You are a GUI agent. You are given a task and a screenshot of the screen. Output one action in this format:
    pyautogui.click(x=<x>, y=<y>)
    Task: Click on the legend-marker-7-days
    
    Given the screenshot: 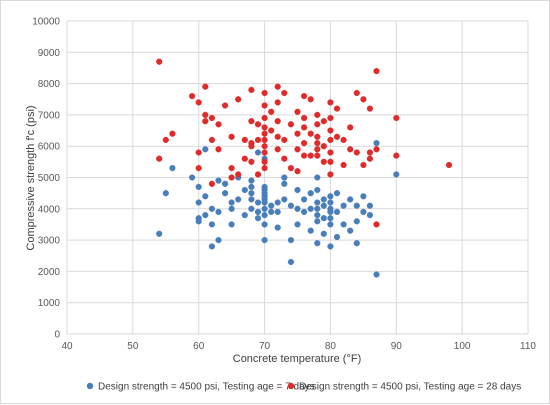 What is the action you would take?
    pyautogui.click(x=90, y=386)
    